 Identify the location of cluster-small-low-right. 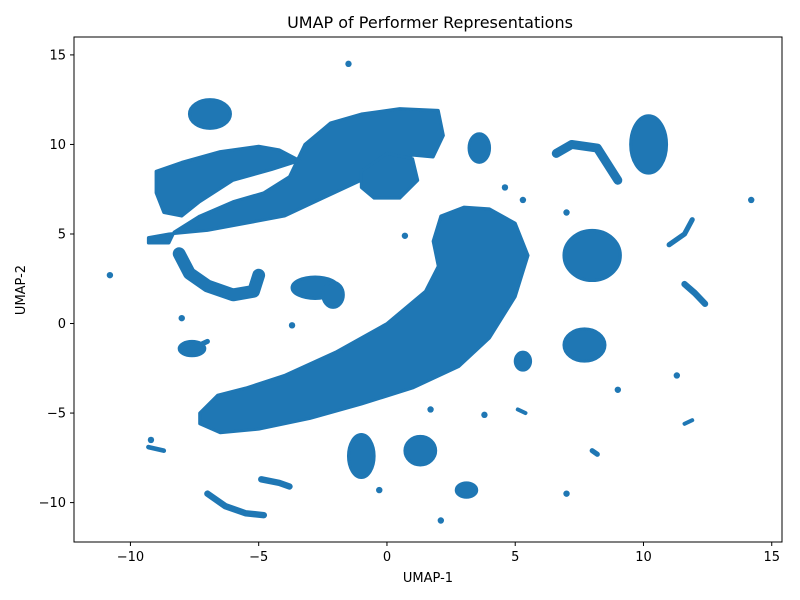
(521, 411).